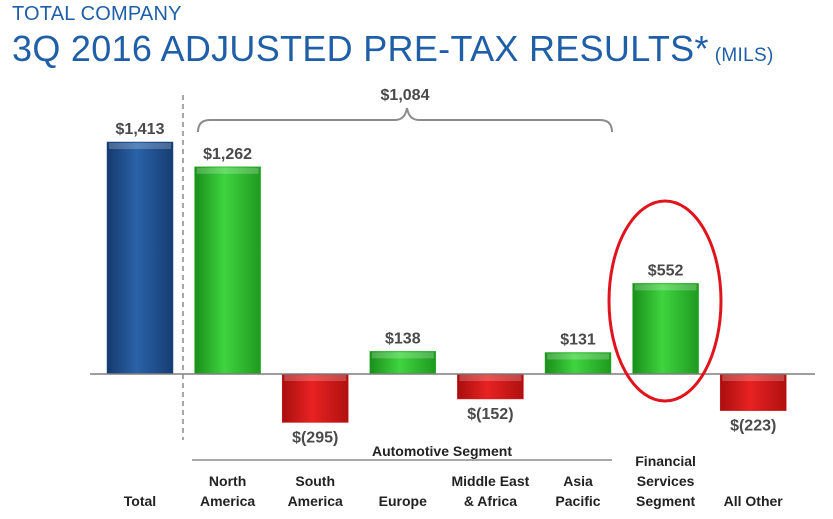 This screenshot has width=833, height=519. Describe the element at coordinates (315, 491) in the screenshot. I see `category-label-south-america: South America` at that location.